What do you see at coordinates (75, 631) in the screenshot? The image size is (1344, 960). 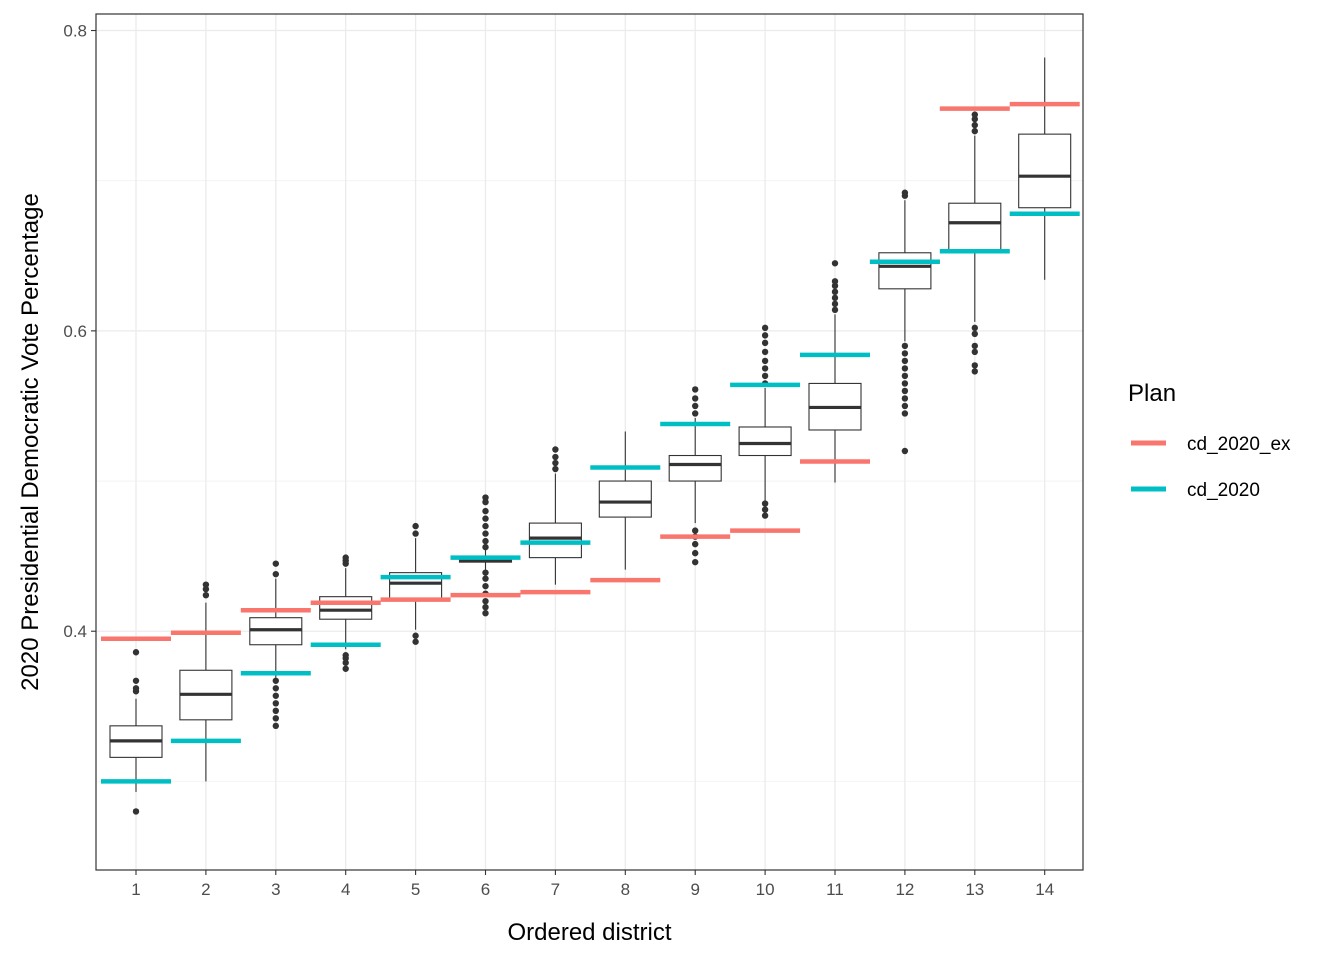 I see `y-tick-label: 0.4` at bounding box center [75, 631].